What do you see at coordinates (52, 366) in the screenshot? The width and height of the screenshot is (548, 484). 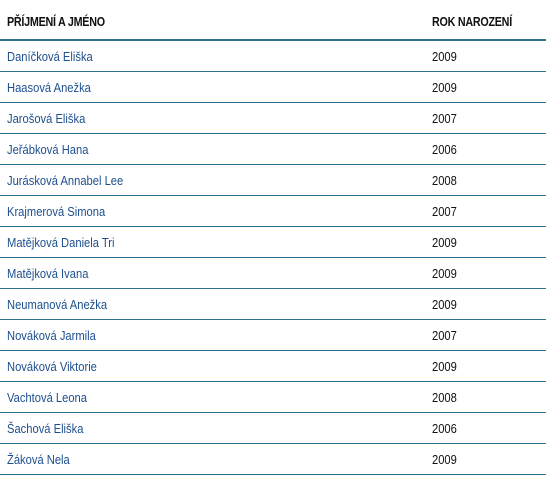 I see `member-name-link: Nováková Viktorie` at bounding box center [52, 366].